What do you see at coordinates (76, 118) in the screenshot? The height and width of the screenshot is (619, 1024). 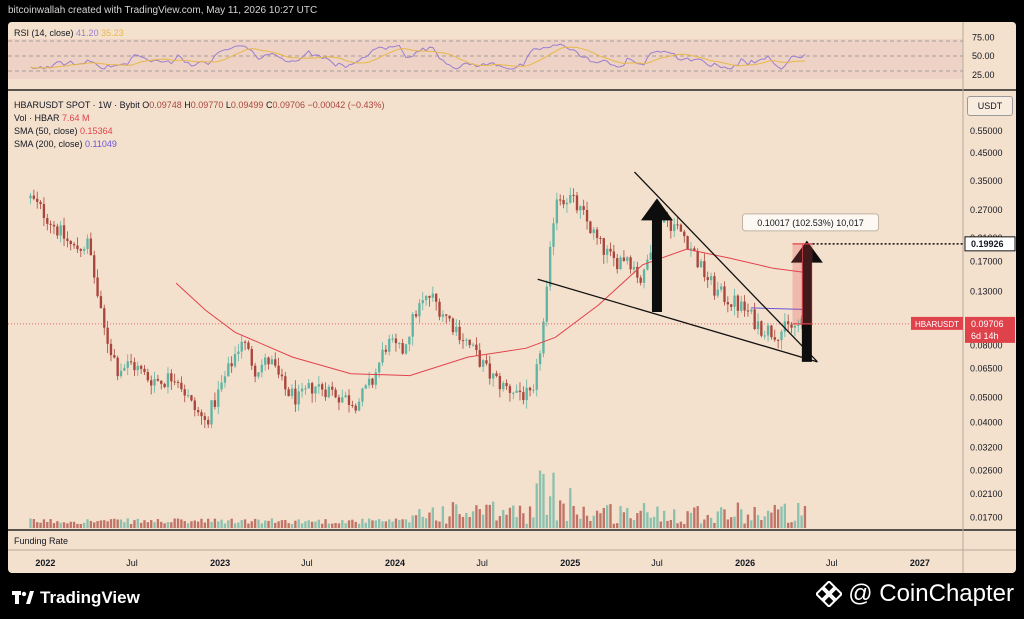 I see `volume-value: 7.64 M` at bounding box center [76, 118].